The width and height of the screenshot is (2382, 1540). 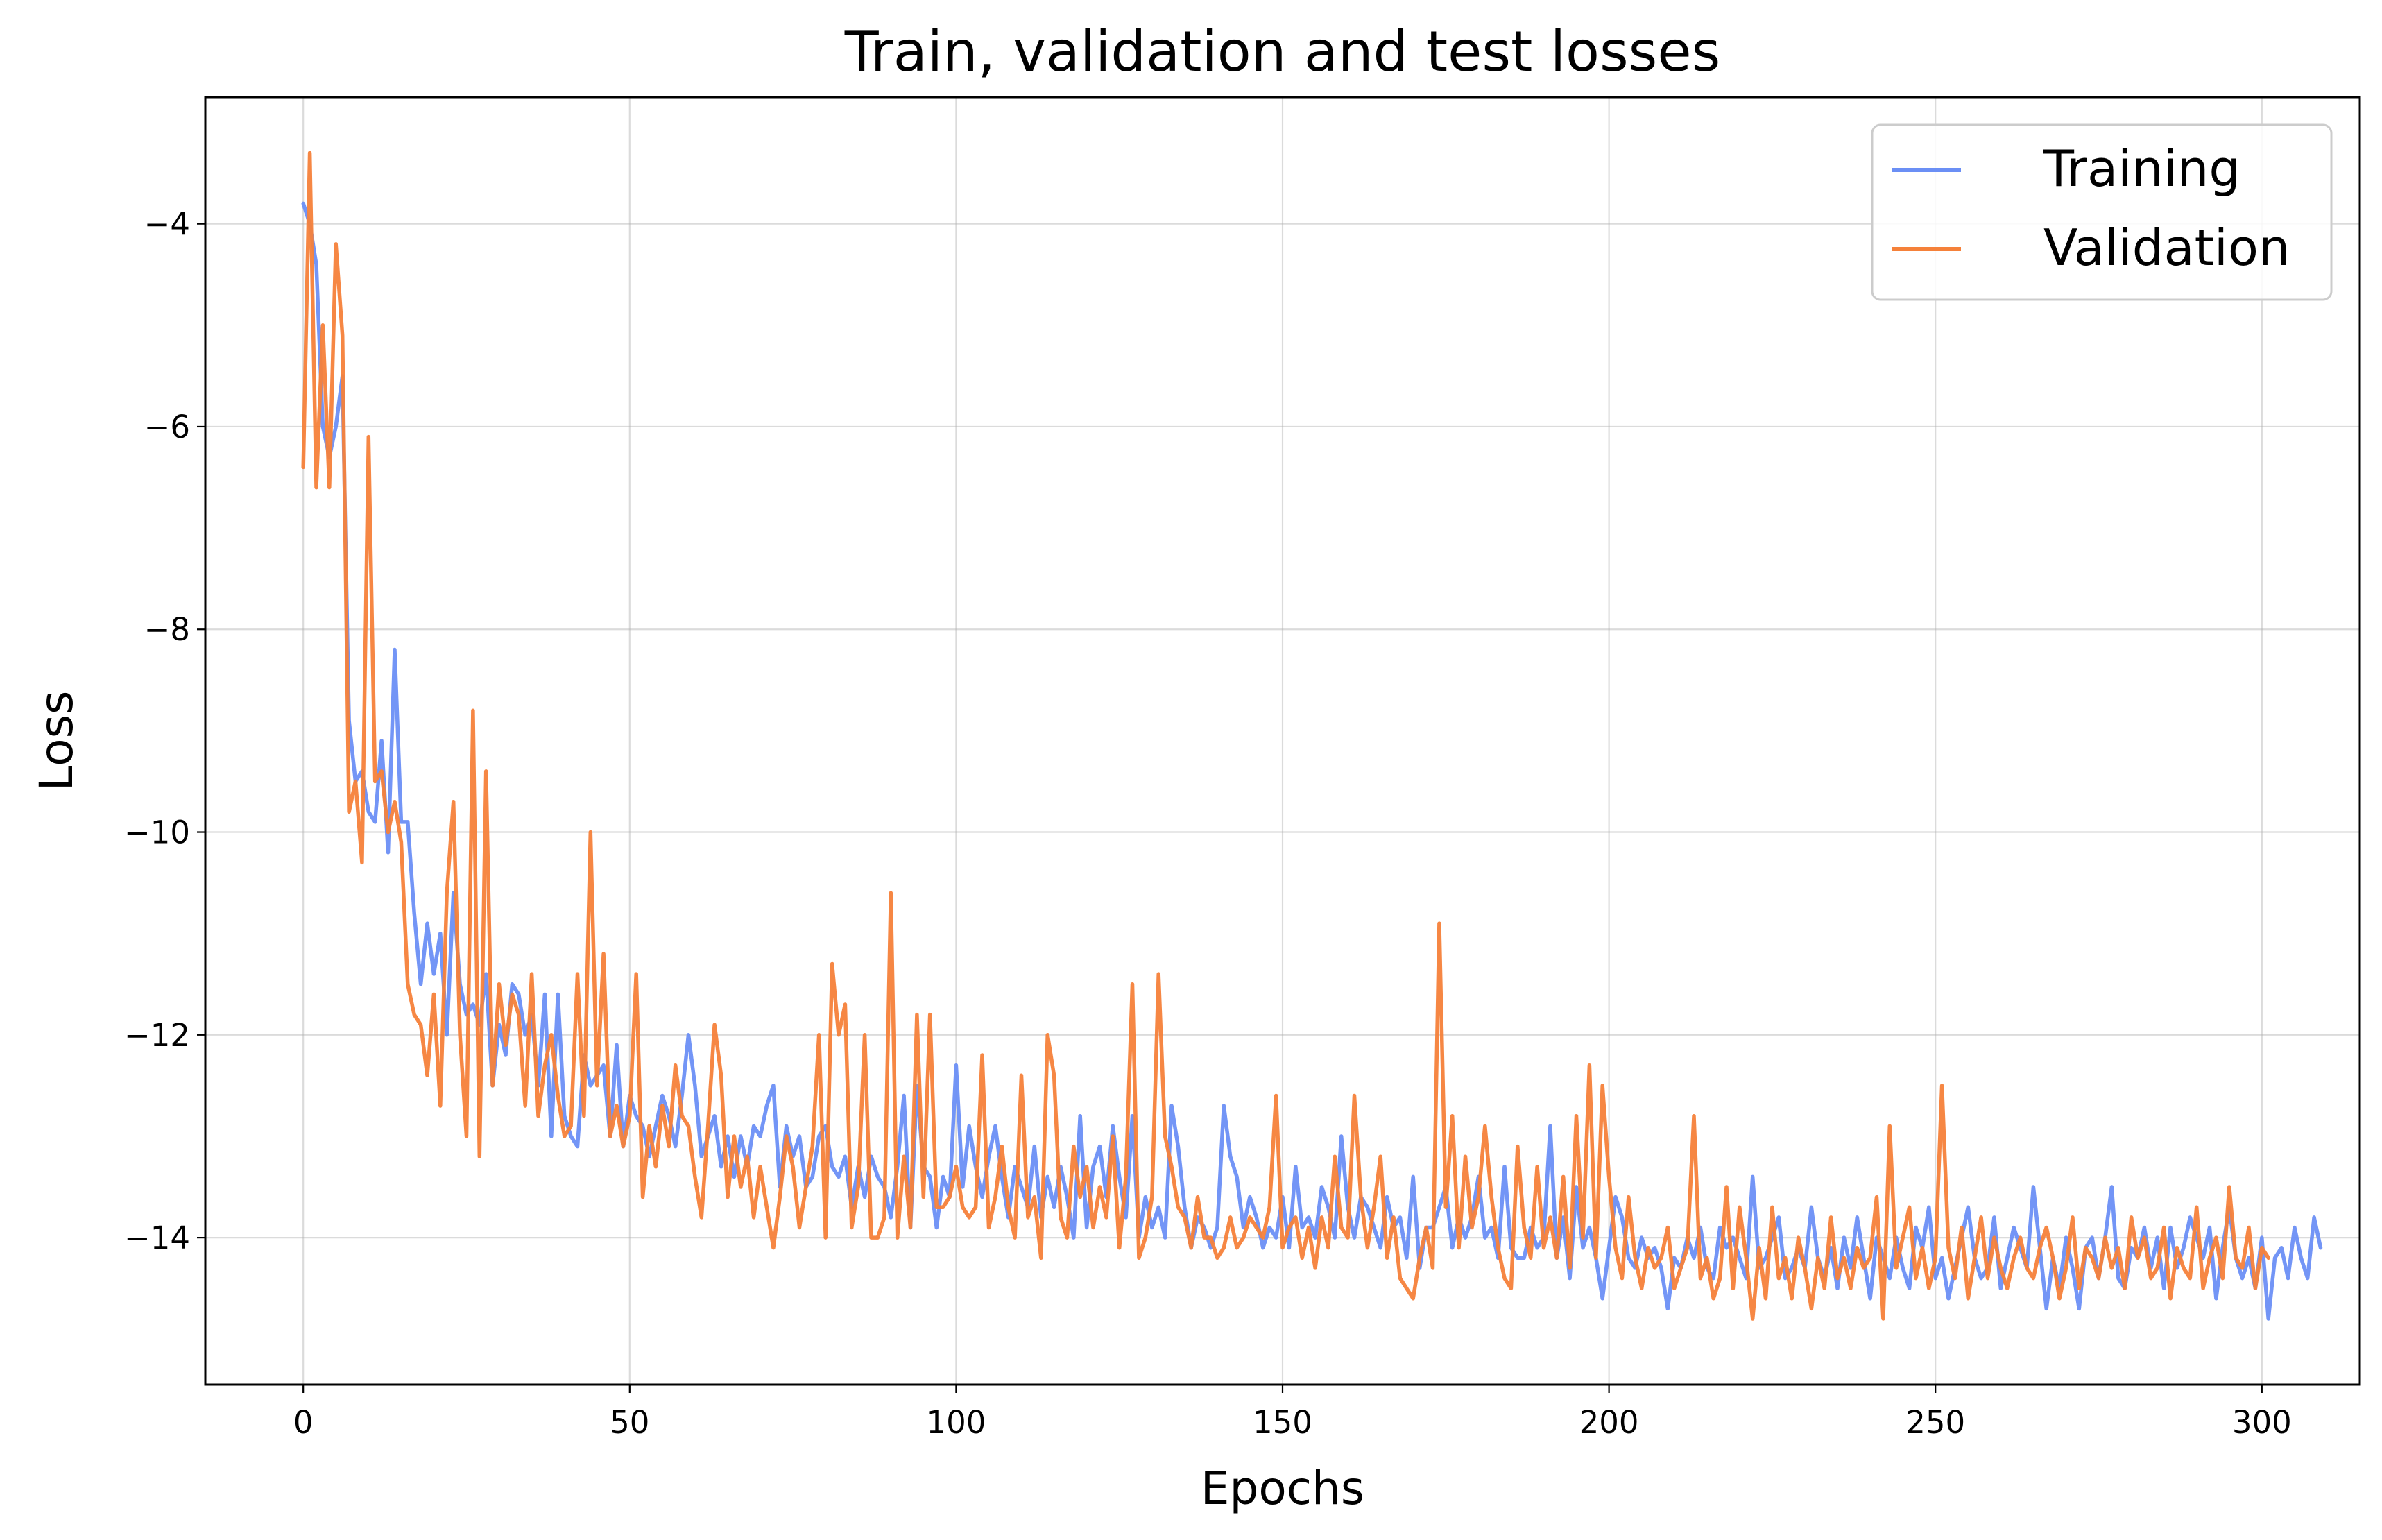 I want to click on x-axis-title: Epochs, so click(x=1282, y=1488).